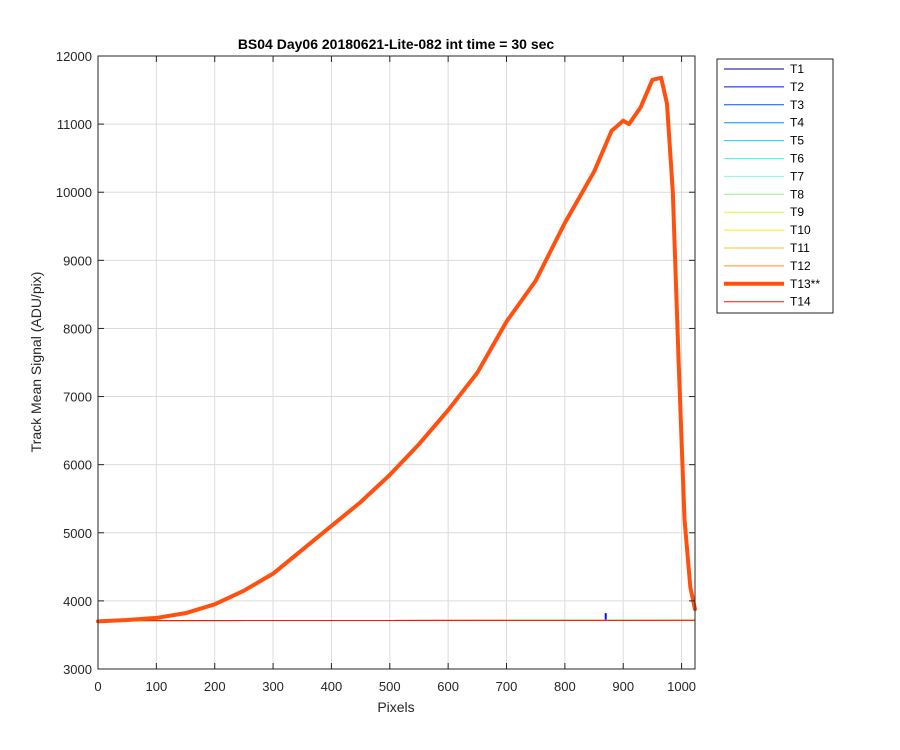 This screenshot has height=750, width=900. I want to click on y-tick-label: 11000, so click(74, 124).